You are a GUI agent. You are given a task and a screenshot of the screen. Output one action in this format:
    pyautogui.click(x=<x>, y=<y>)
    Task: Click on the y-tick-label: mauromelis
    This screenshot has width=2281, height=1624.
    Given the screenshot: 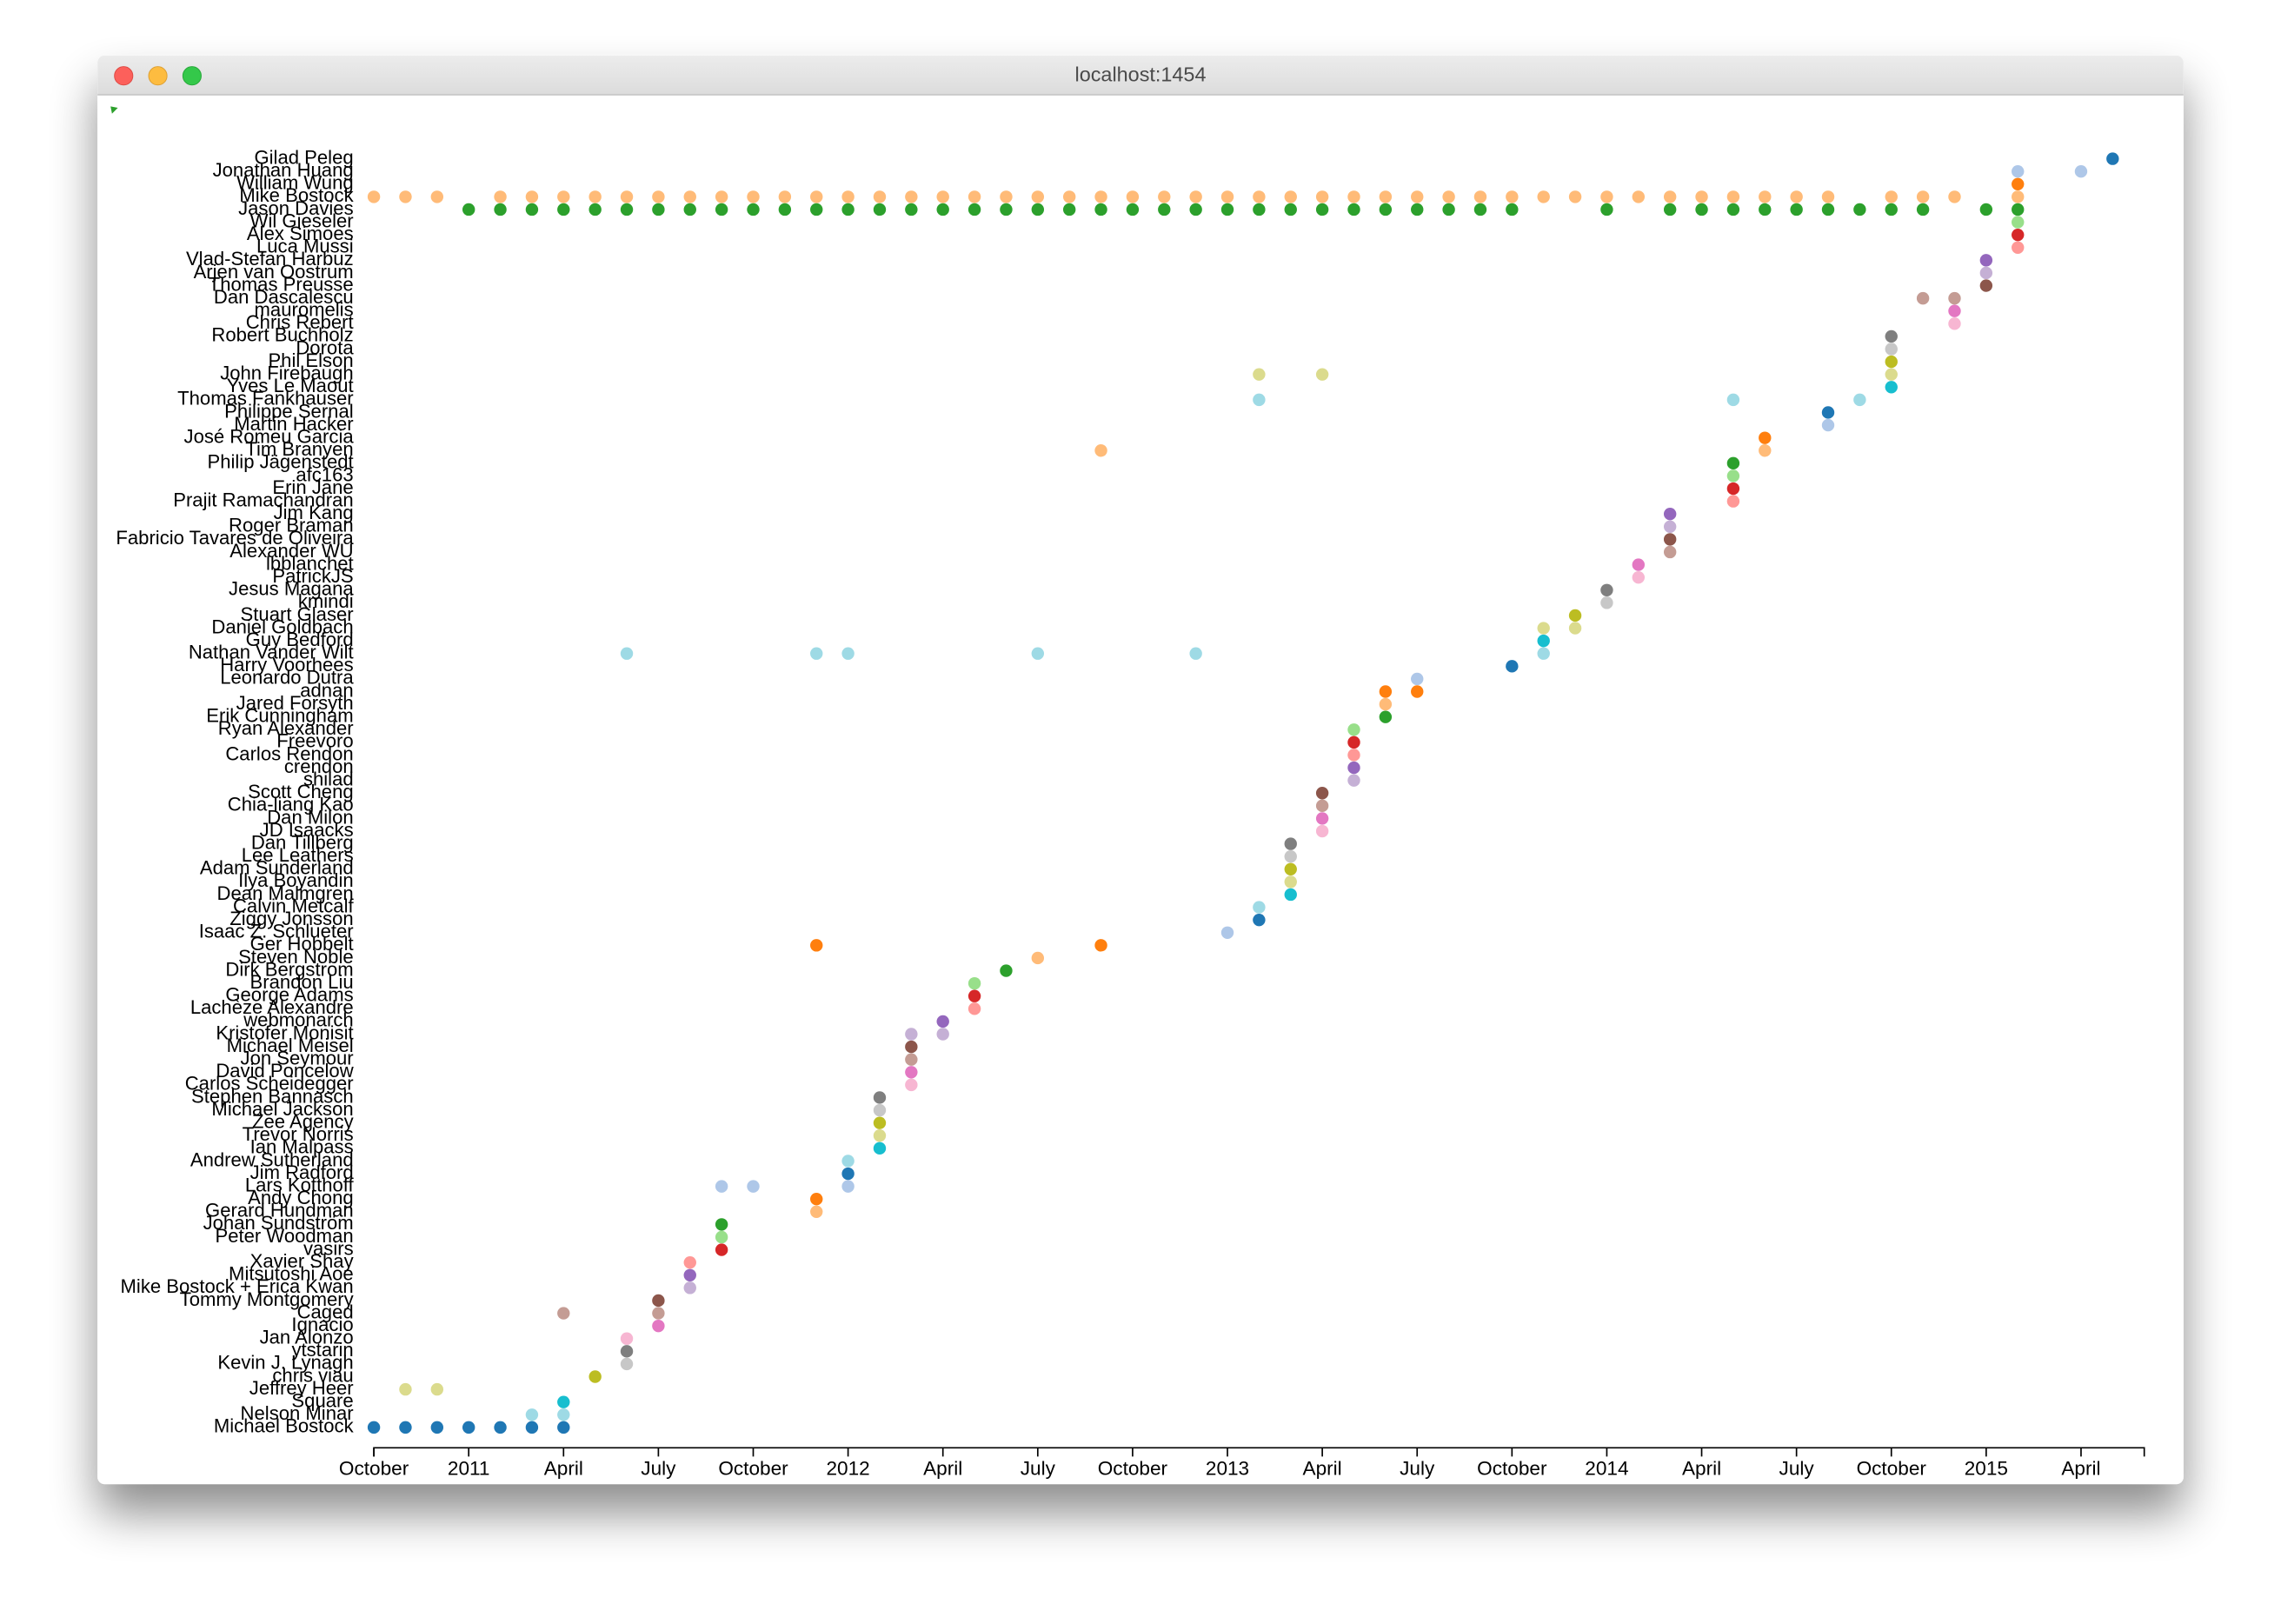 What is the action you would take?
    pyautogui.click(x=304, y=310)
    